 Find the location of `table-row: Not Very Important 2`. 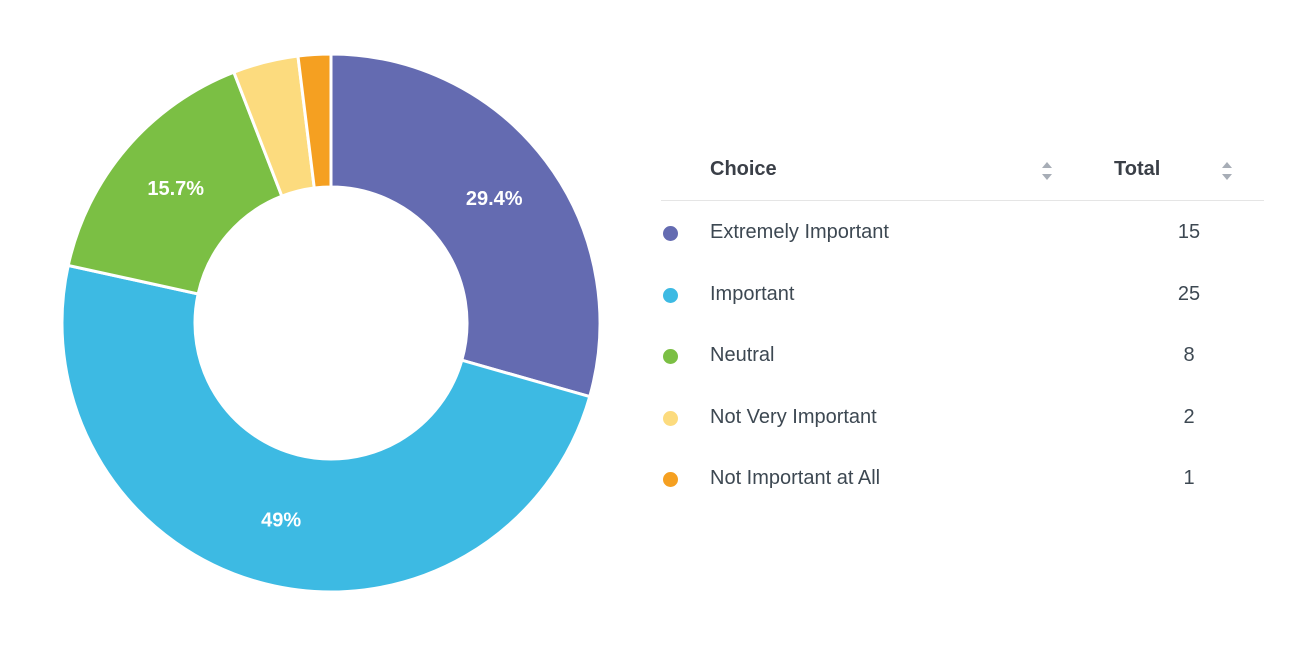

table-row: Not Very Important 2 is located at coordinates (962, 418).